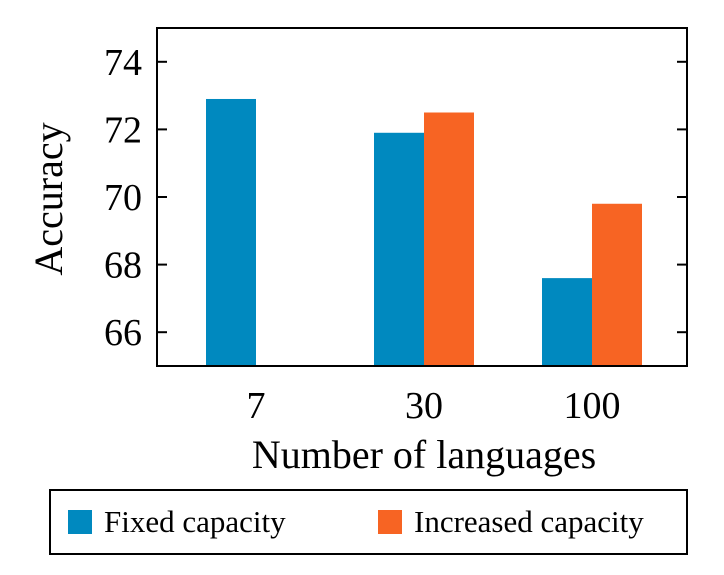 The image size is (724, 575). What do you see at coordinates (529, 521) in the screenshot?
I see `legend-label-increased: Increased capacity` at bounding box center [529, 521].